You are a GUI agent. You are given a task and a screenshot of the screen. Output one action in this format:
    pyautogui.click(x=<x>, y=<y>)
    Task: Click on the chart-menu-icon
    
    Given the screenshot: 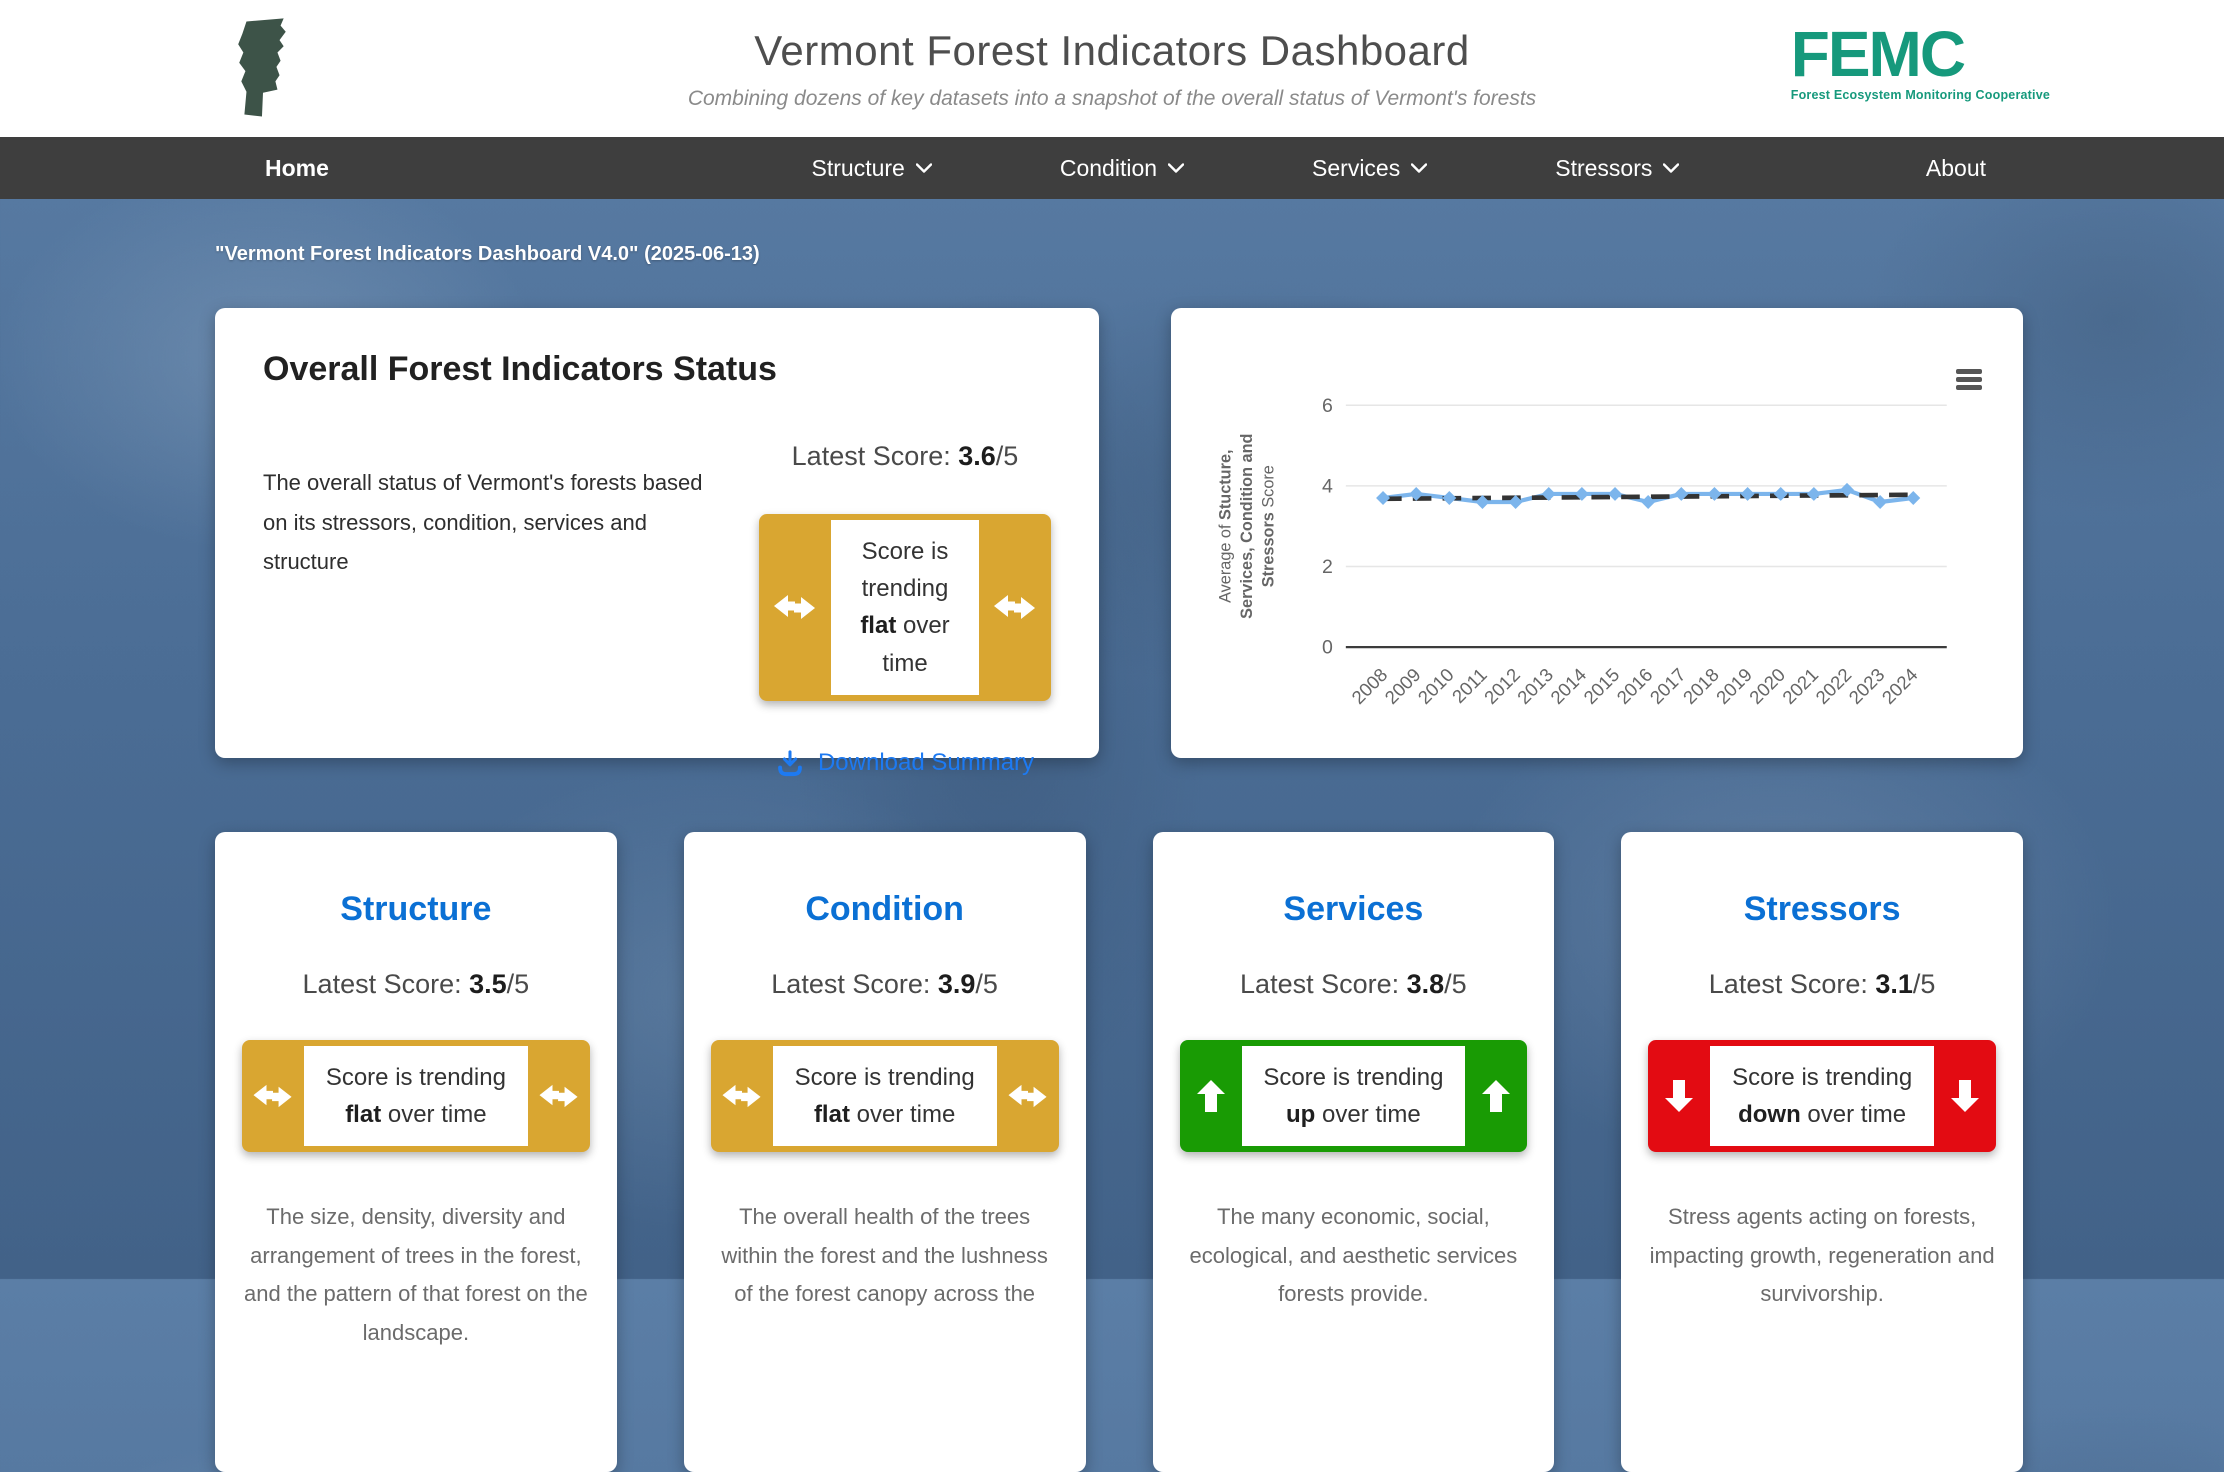 What is the action you would take?
    pyautogui.click(x=1969, y=379)
    